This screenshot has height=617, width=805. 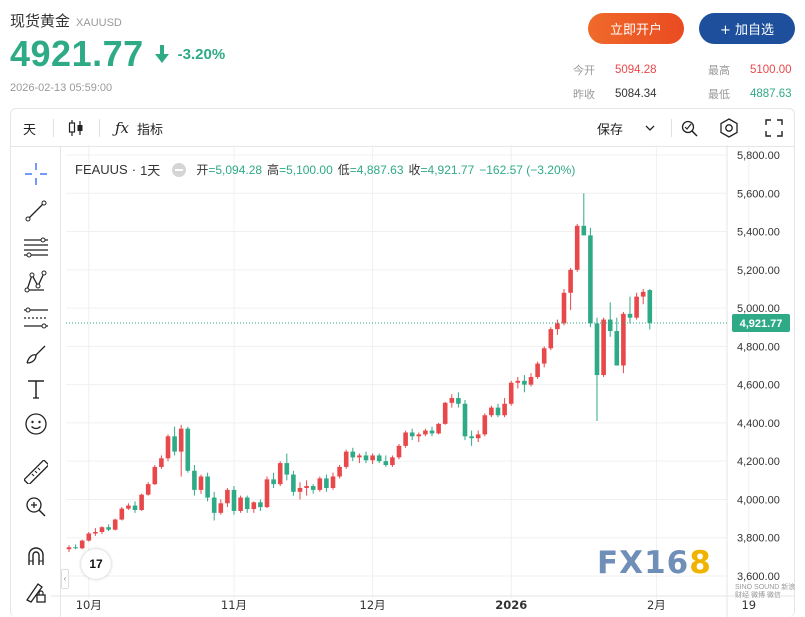 I want to click on x-tick-label: 10月, so click(x=89, y=605).